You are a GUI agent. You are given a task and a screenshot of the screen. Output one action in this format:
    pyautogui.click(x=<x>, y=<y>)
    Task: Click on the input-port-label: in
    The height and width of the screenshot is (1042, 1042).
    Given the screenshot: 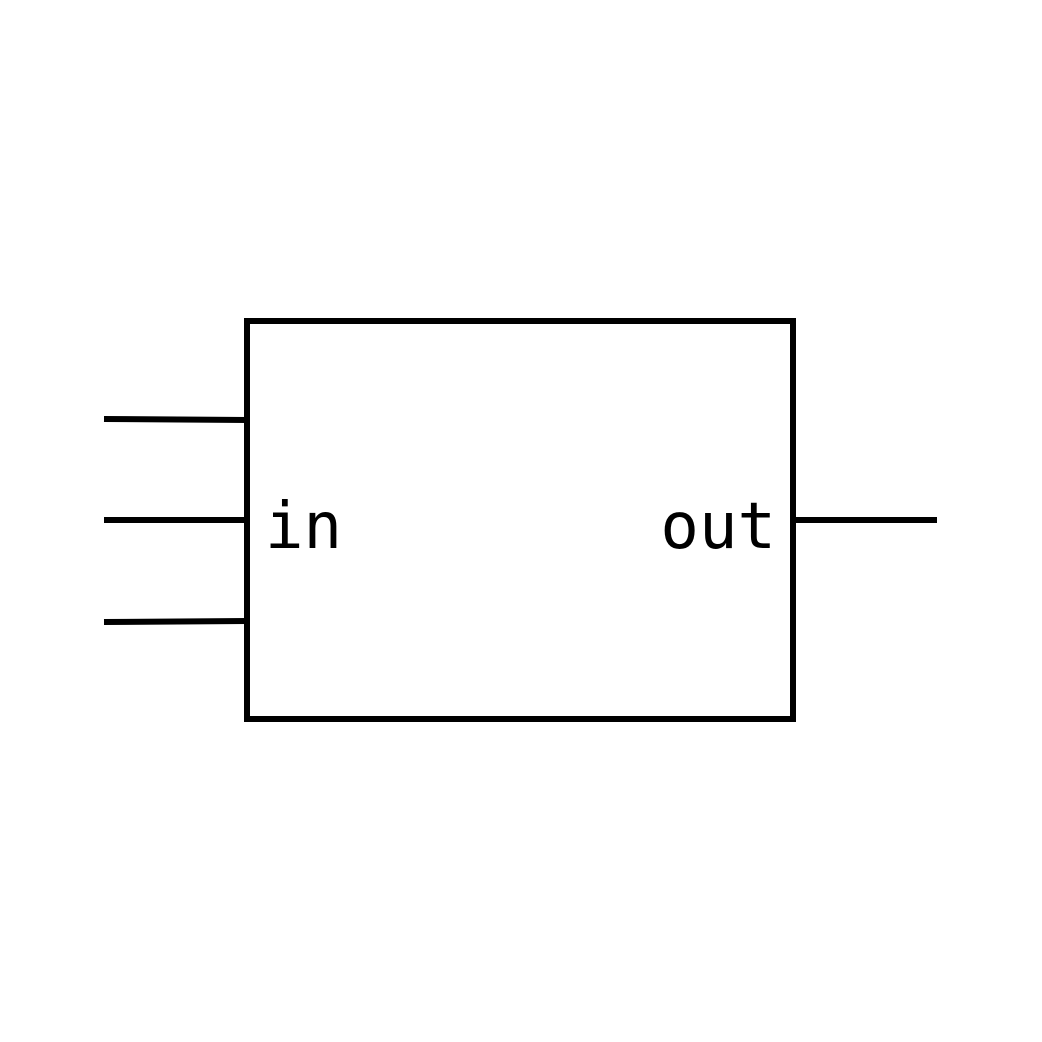 What is the action you would take?
    pyautogui.click(x=303, y=527)
    